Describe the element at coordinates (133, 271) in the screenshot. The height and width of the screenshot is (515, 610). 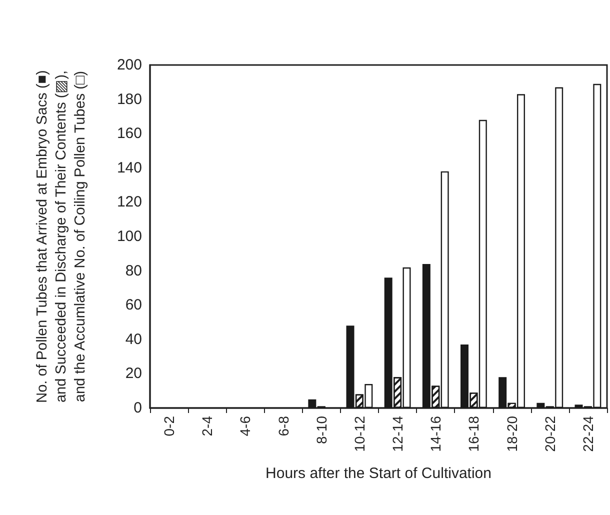
I see `y-tick-label: 80` at that location.